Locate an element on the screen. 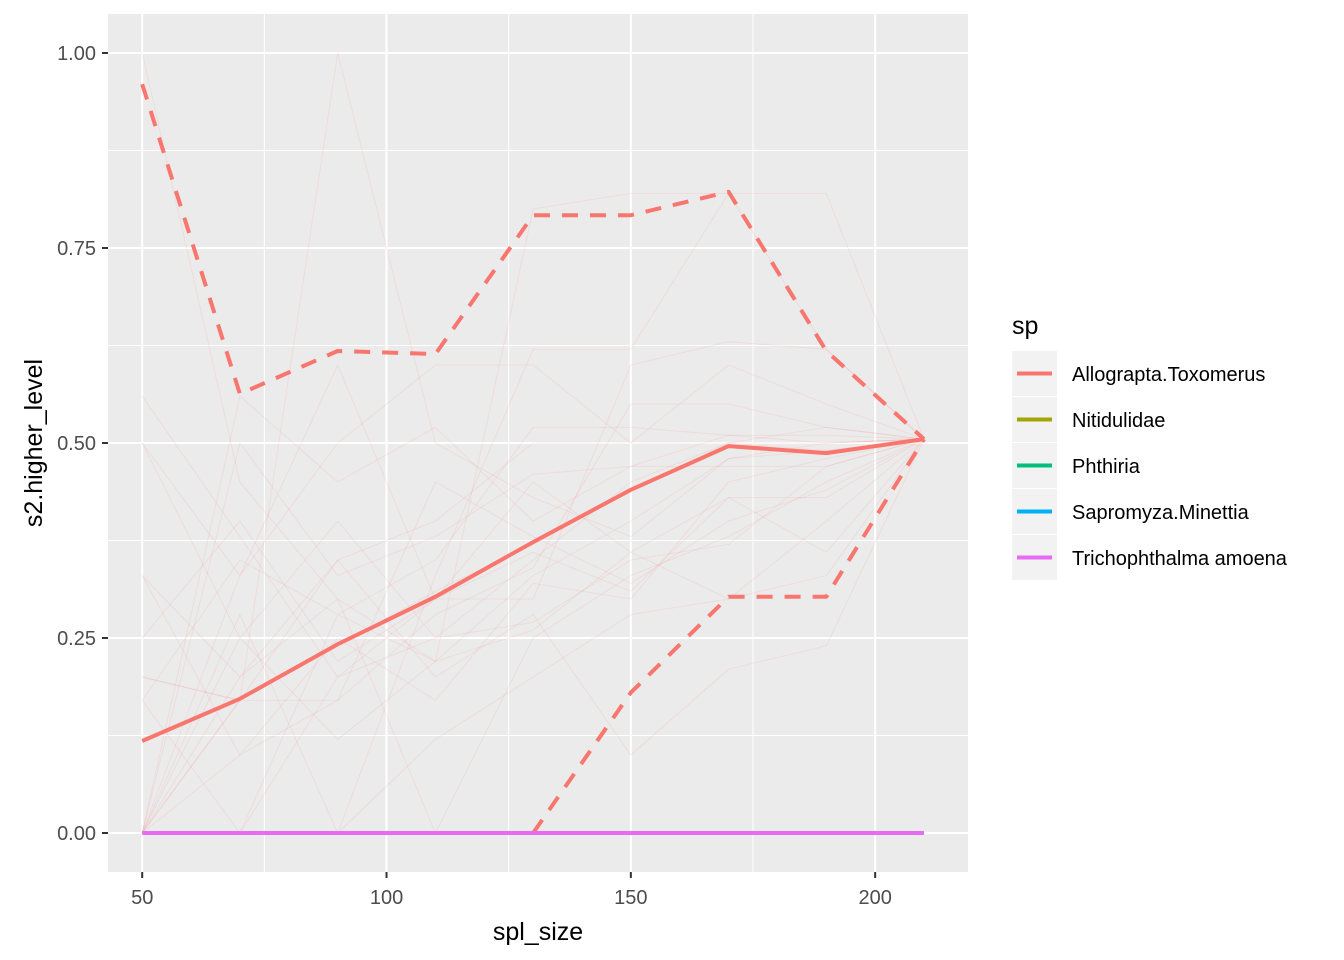 This screenshot has height=960, width=1344. legend-entry: Allograpta.Toxomerus is located at coordinates (1138, 373).